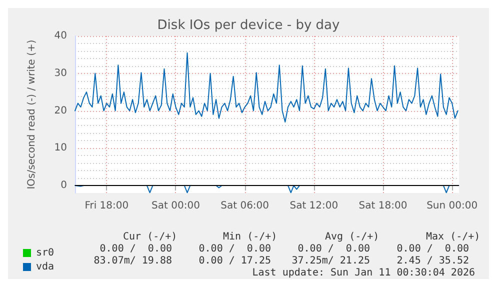 This screenshot has height=287, width=497. Describe the element at coordinates (452, 206) in the screenshot. I see `x-tick-label: Sun 00:00` at that location.